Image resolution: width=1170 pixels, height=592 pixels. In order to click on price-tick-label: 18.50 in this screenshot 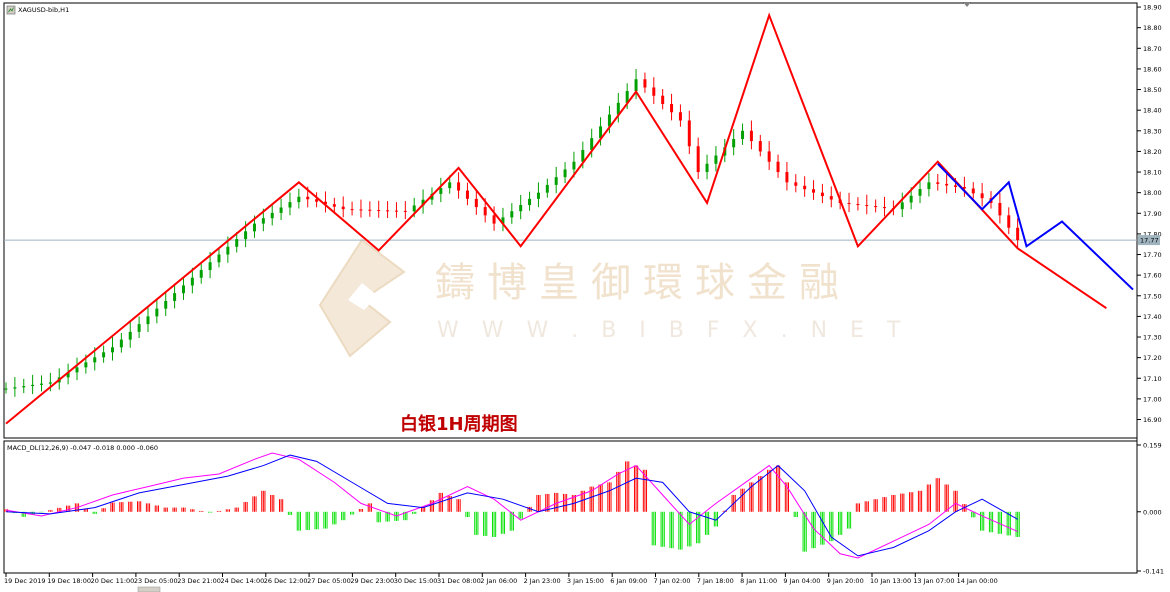, I will do `click(1152, 90)`.